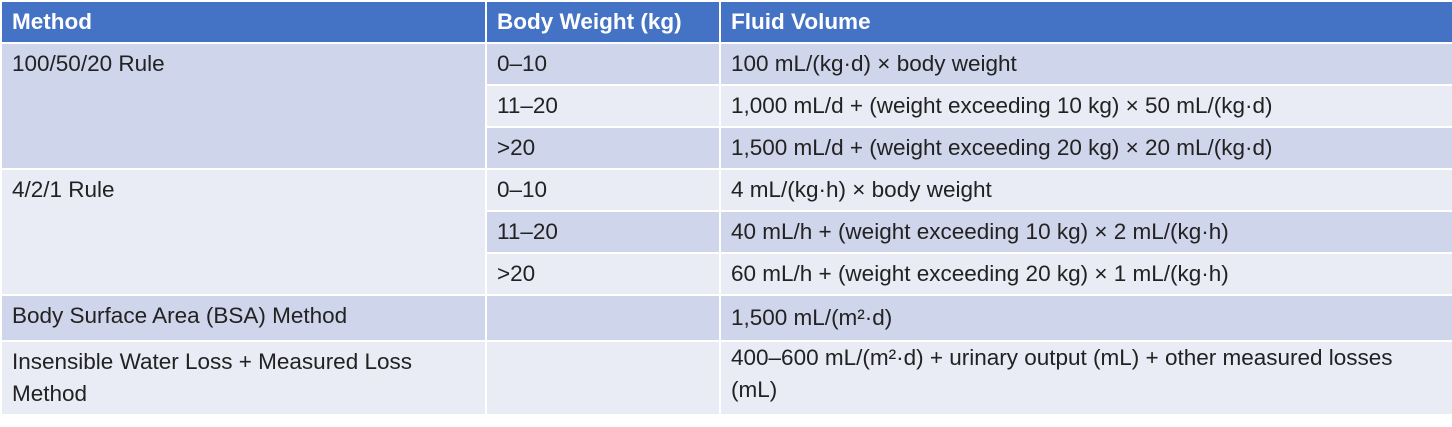  What do you see at coordinates (243, 106) in the screenshot?
I see `method-cell: 100/50/20 Rule` at bounding box center [243, 106].